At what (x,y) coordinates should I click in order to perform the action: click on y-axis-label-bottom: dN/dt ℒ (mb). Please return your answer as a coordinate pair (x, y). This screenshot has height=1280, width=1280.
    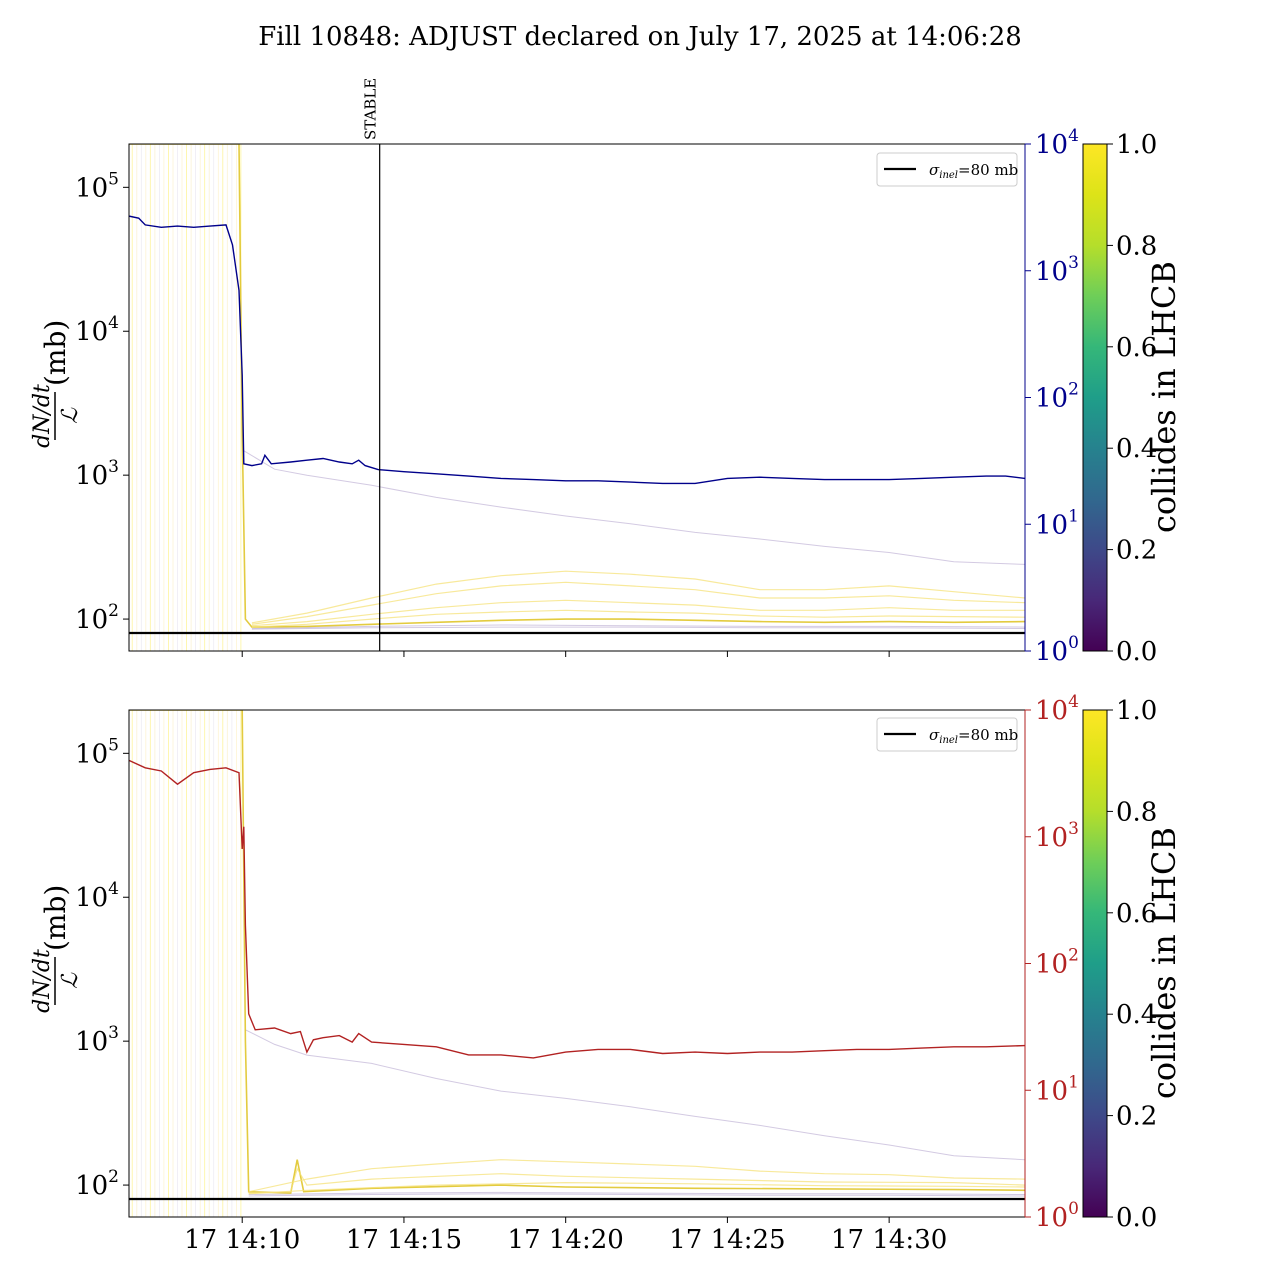
    Looking at the image, I should click on (56, 949).